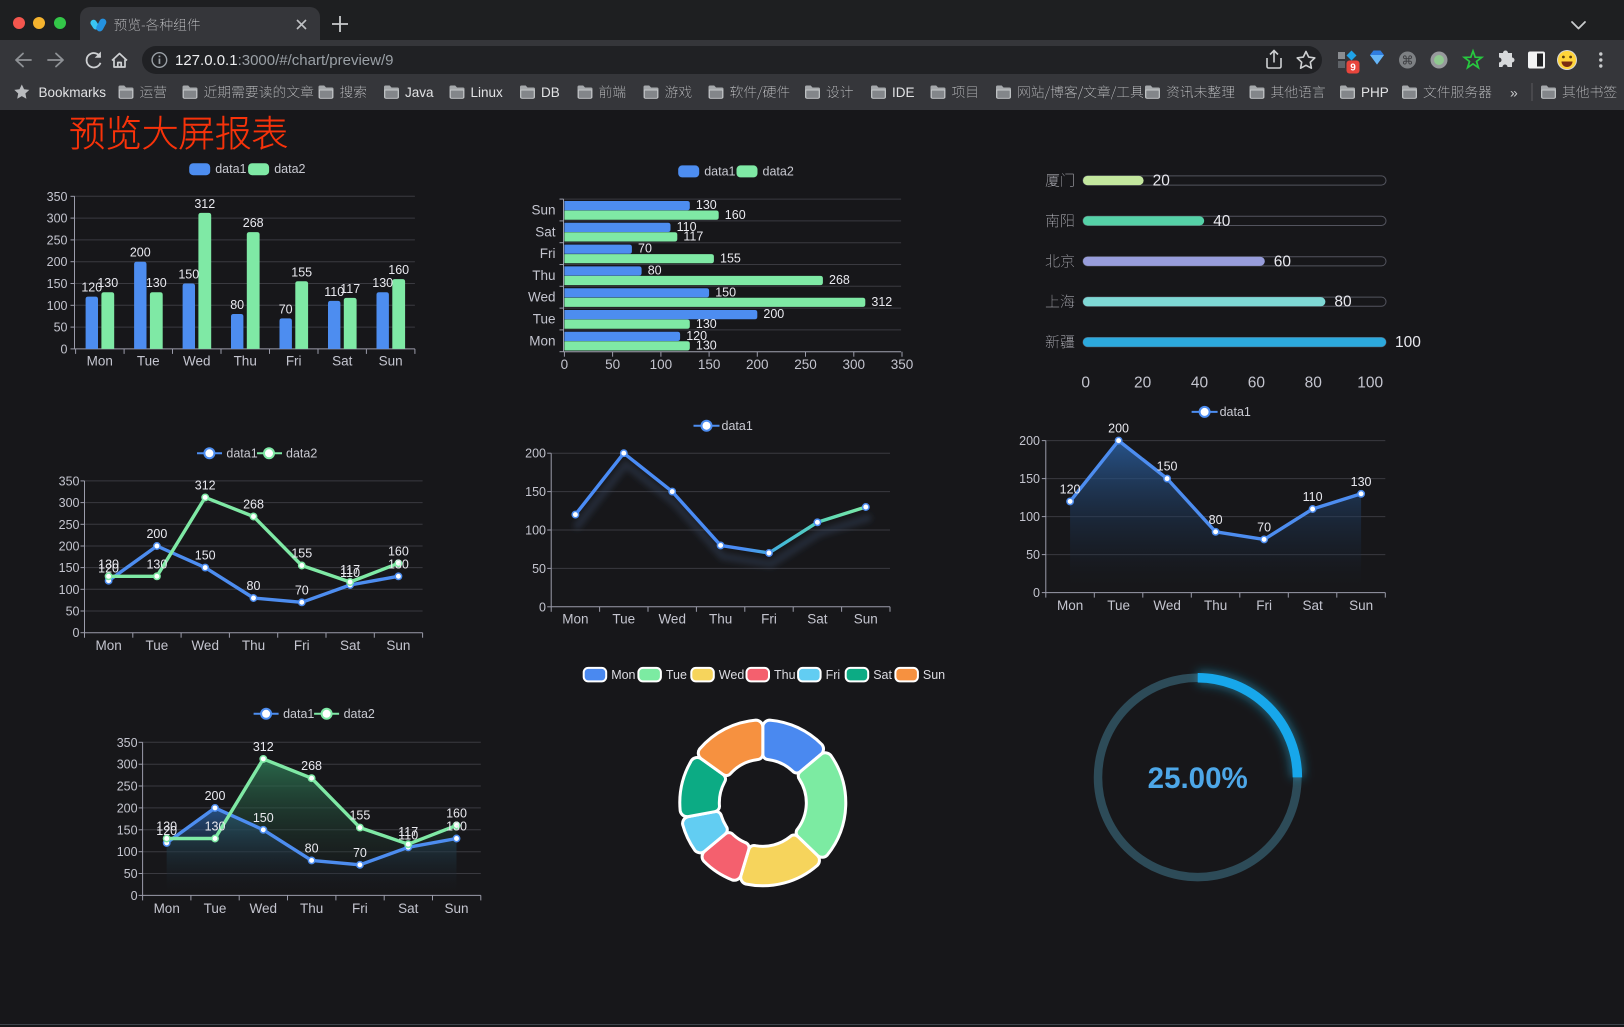 This screenshot has width=1624, height=1027. What do you see at coordinates (1143, 383) in the screenshot?
I see `svg-text: 20` at bounding box center [1143, 383].